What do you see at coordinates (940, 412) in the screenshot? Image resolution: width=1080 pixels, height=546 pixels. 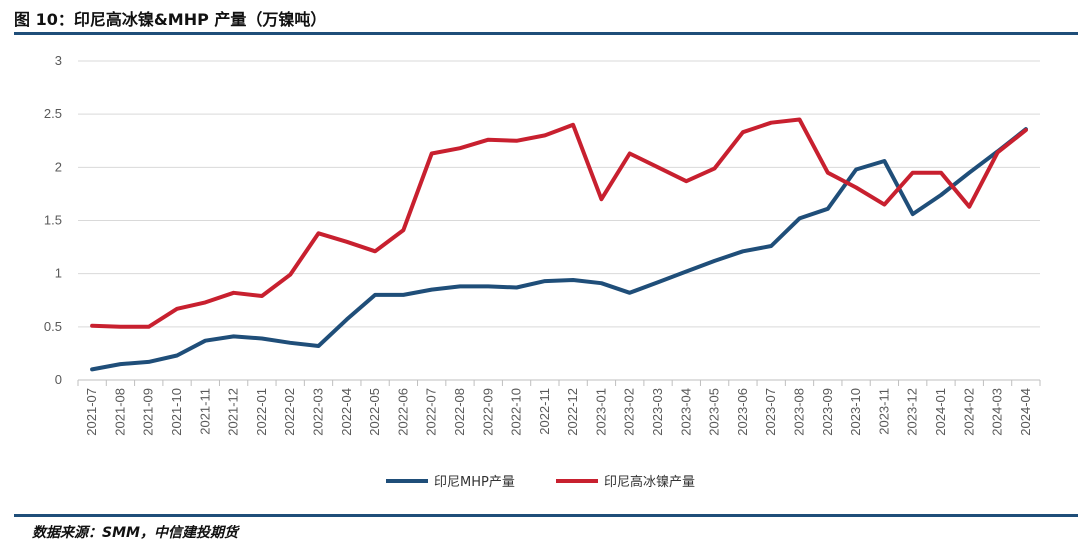 I see `x-tick-label: 2024-01` at bounding box center [940, 412].